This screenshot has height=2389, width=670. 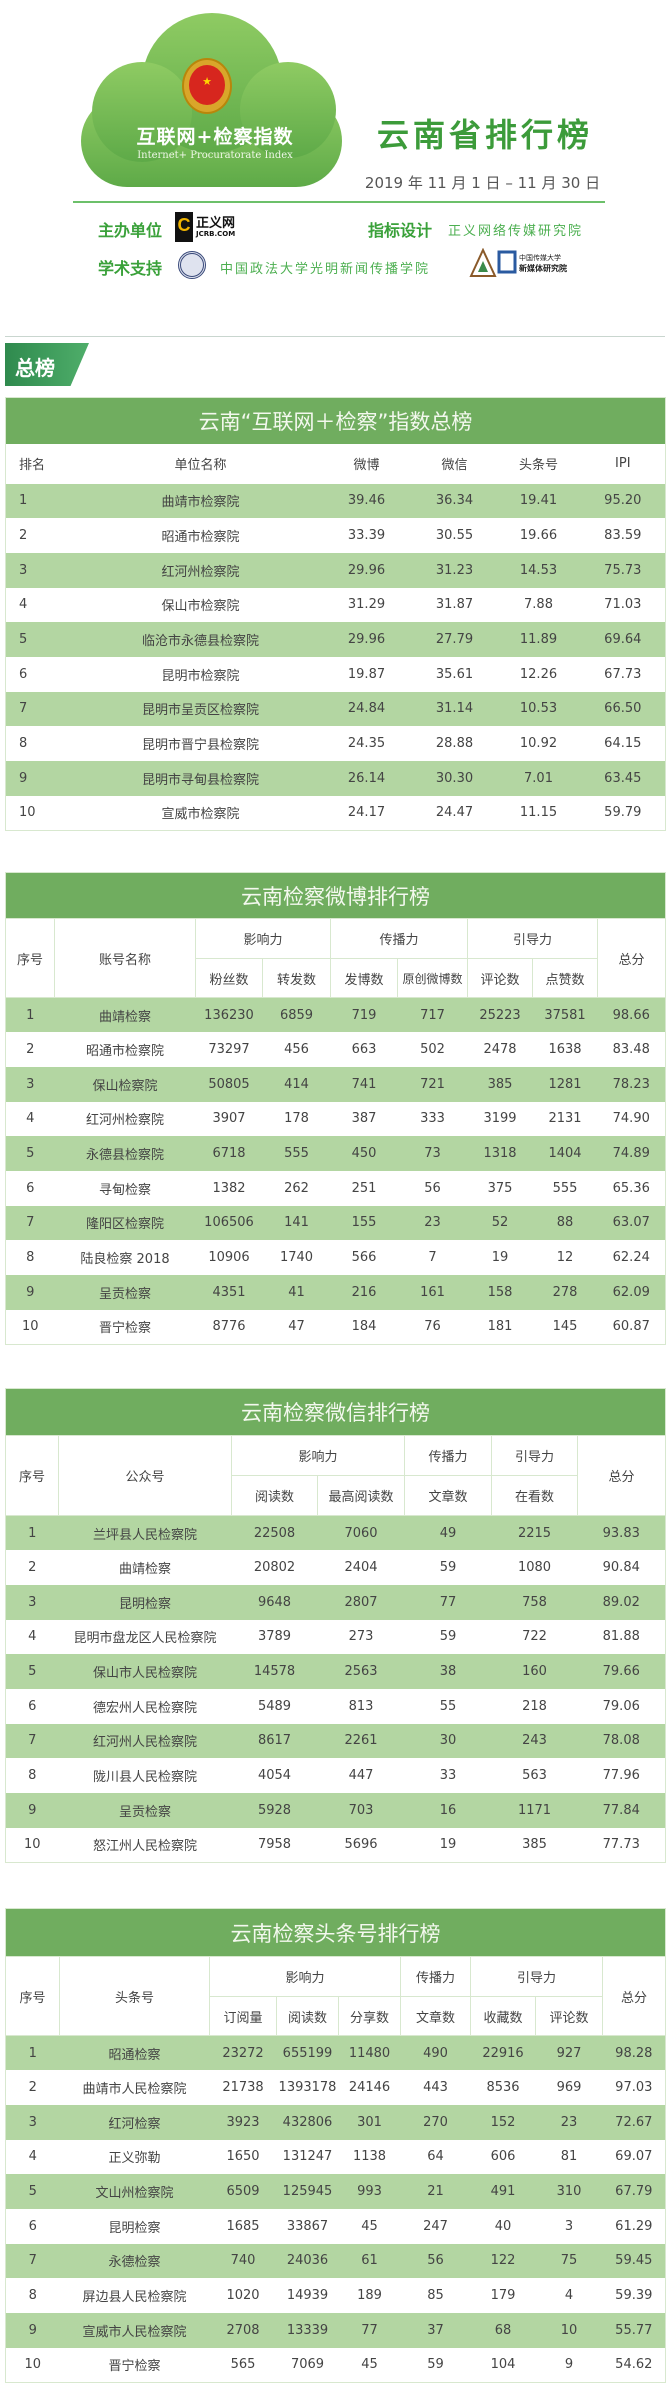 What do you see at coordinates (631, 1327) in the screenshot?
I see `table-cell: 60.87` at bounding box center [631, 1327].